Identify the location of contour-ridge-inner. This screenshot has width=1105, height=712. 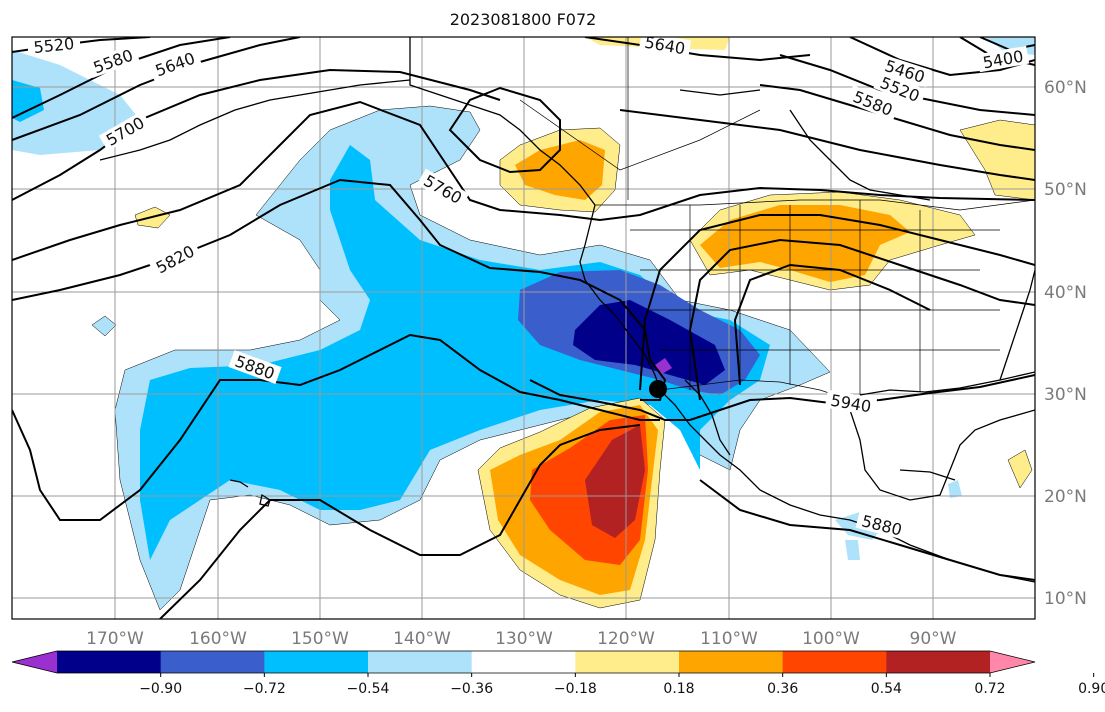
(837, 302).